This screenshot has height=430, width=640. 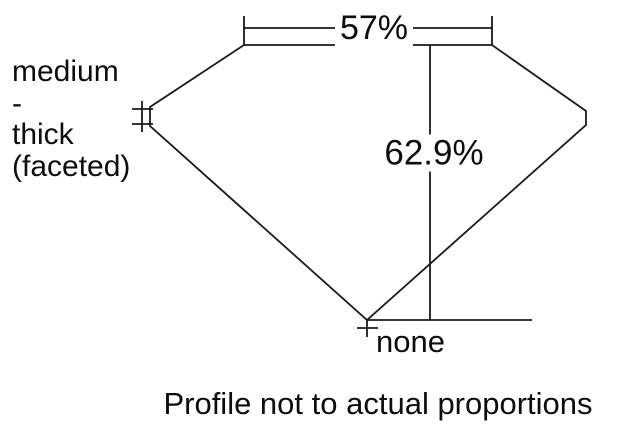 What do you see at coordinates (378, 403) in the screenshot?
I see `footnote-text: Profile not to actual proportions` at bounding box center [378, 403].